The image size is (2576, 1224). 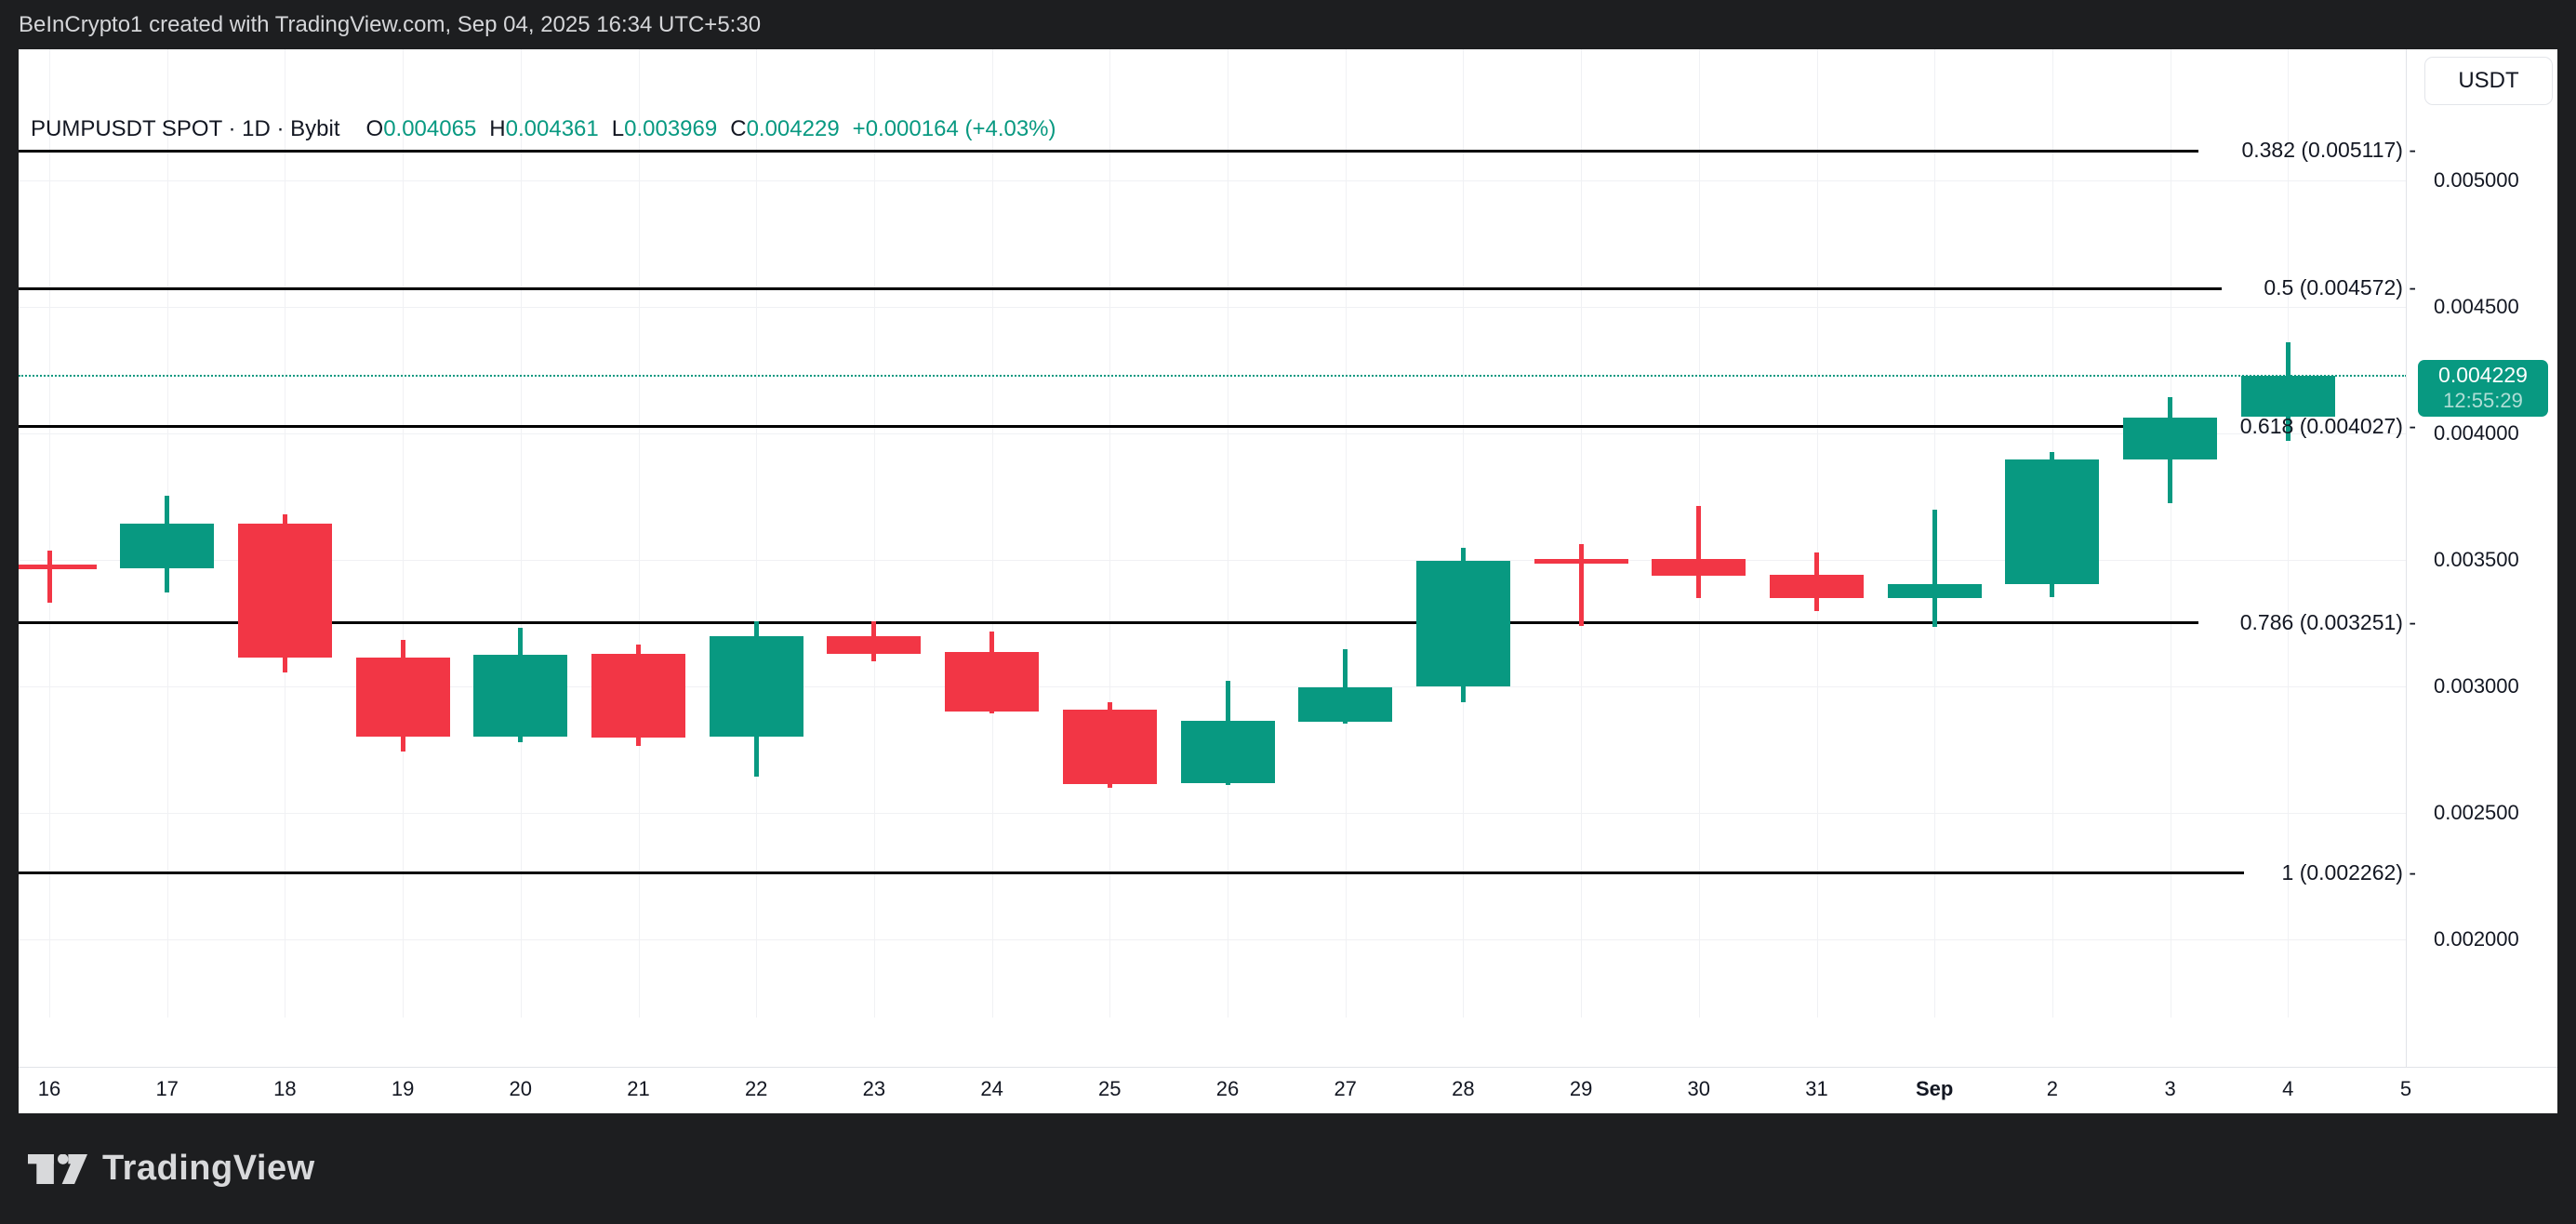 What do you see at coordinates (991, 1088) in the screenshot?
I see `date-tick-label: 24` at bounding box center [991, 1088].